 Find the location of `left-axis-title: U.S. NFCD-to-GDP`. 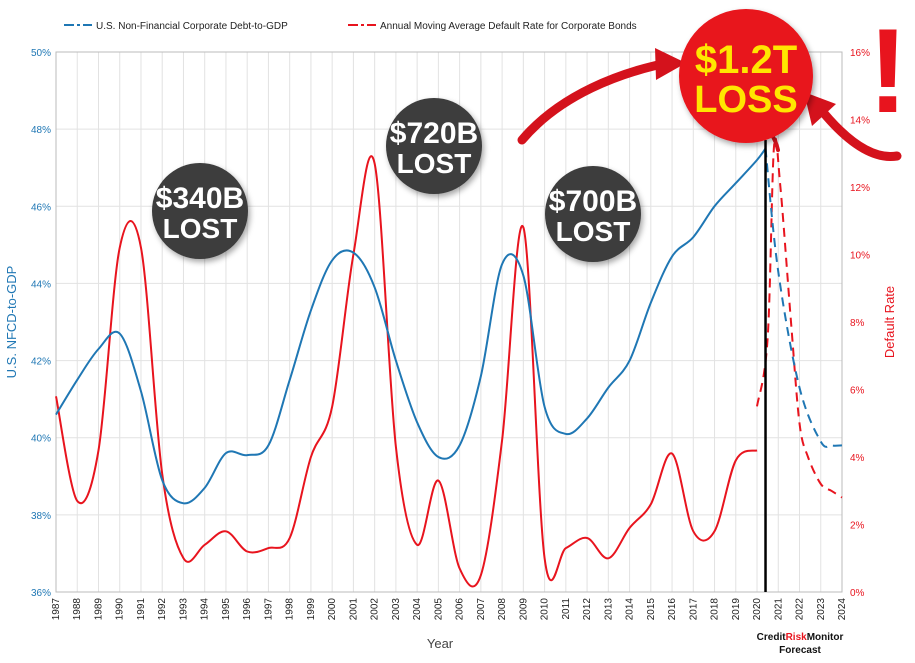

left-axis-title: U.S. NFCD-to-GDP is located at coordinates (11, 322).